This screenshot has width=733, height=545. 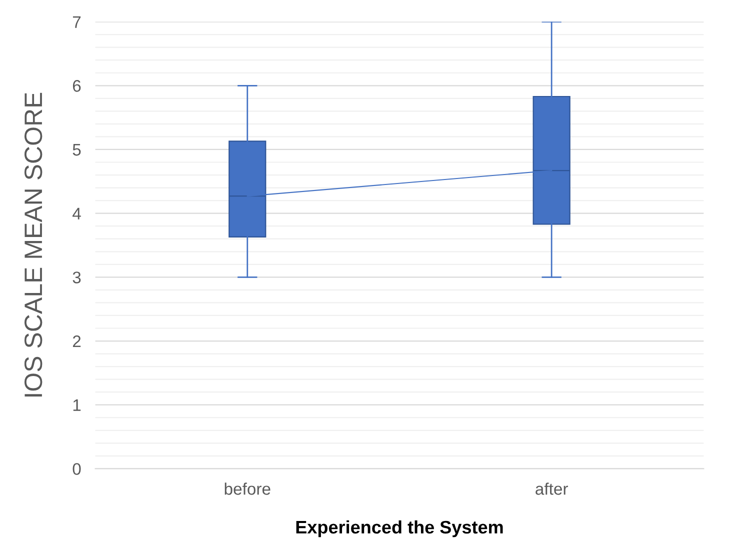 What do you see at coordinates (247, 488) in the screenshot?
I see `x-tick-label: before` at bounding box center [247, 488].